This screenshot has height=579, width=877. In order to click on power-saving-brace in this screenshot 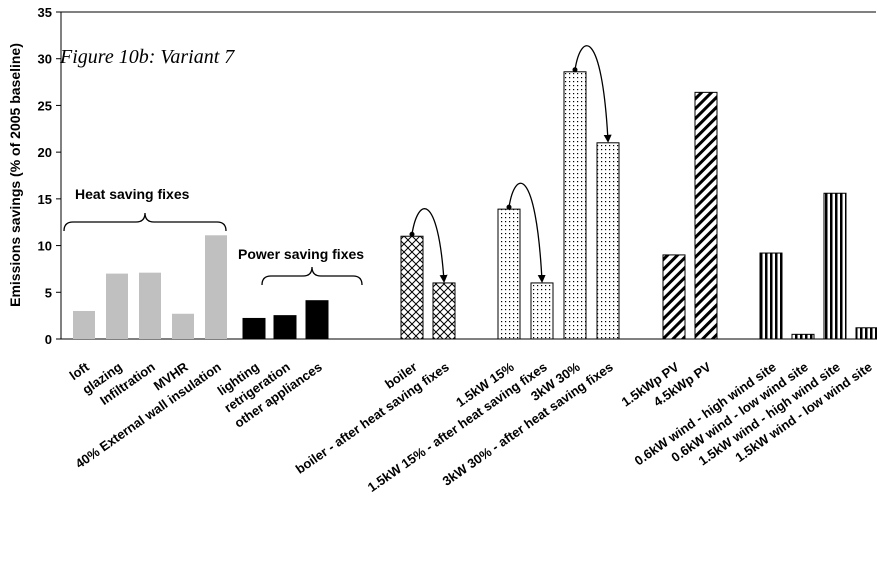, I will do `click(312, 276)`.